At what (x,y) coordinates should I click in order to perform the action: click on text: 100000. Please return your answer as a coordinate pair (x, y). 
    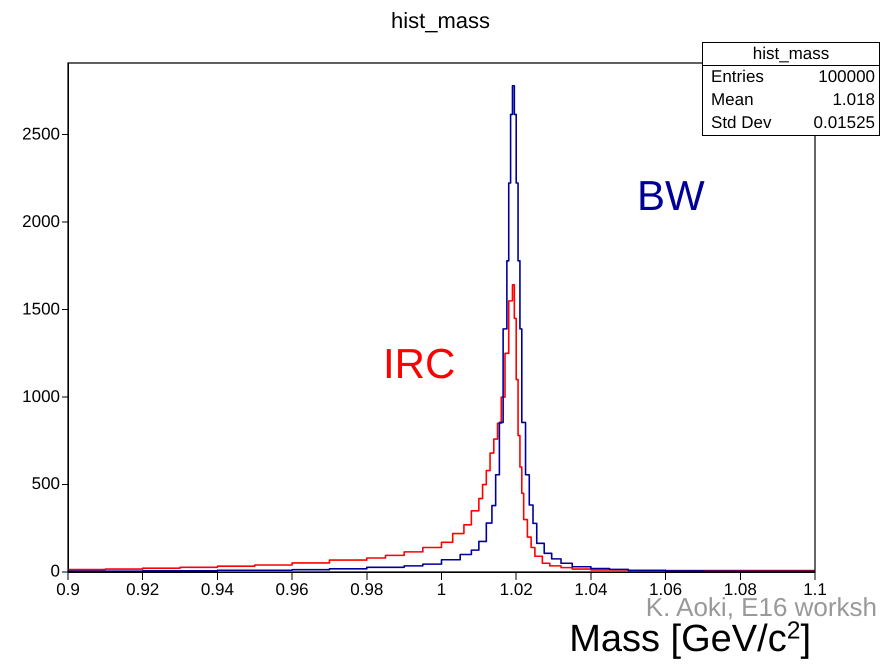
    Looking at the image, I should click on (846, 77).